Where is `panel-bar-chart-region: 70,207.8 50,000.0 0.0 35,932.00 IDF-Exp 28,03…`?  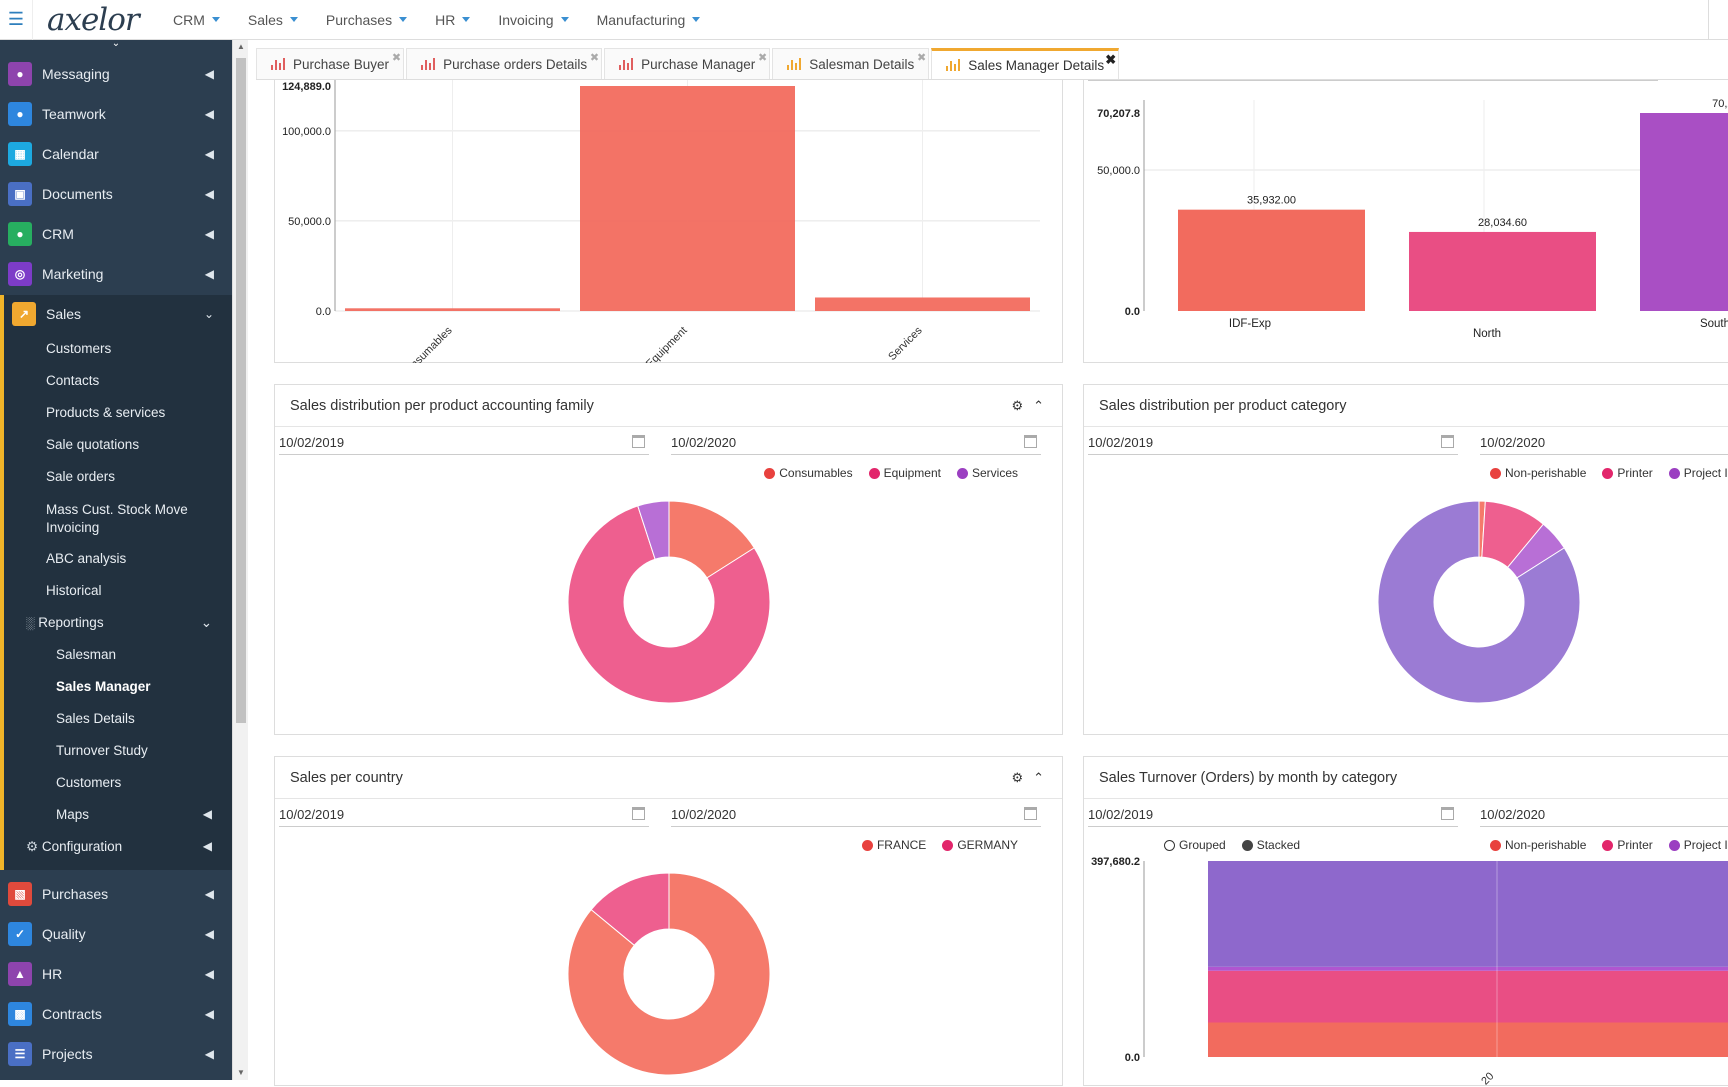 panel-bar-chart-region: 70,207.8 50,000.0 0.0 35,932.00 IDF-Exp 28,03… is located at coordinates (1405, 221).